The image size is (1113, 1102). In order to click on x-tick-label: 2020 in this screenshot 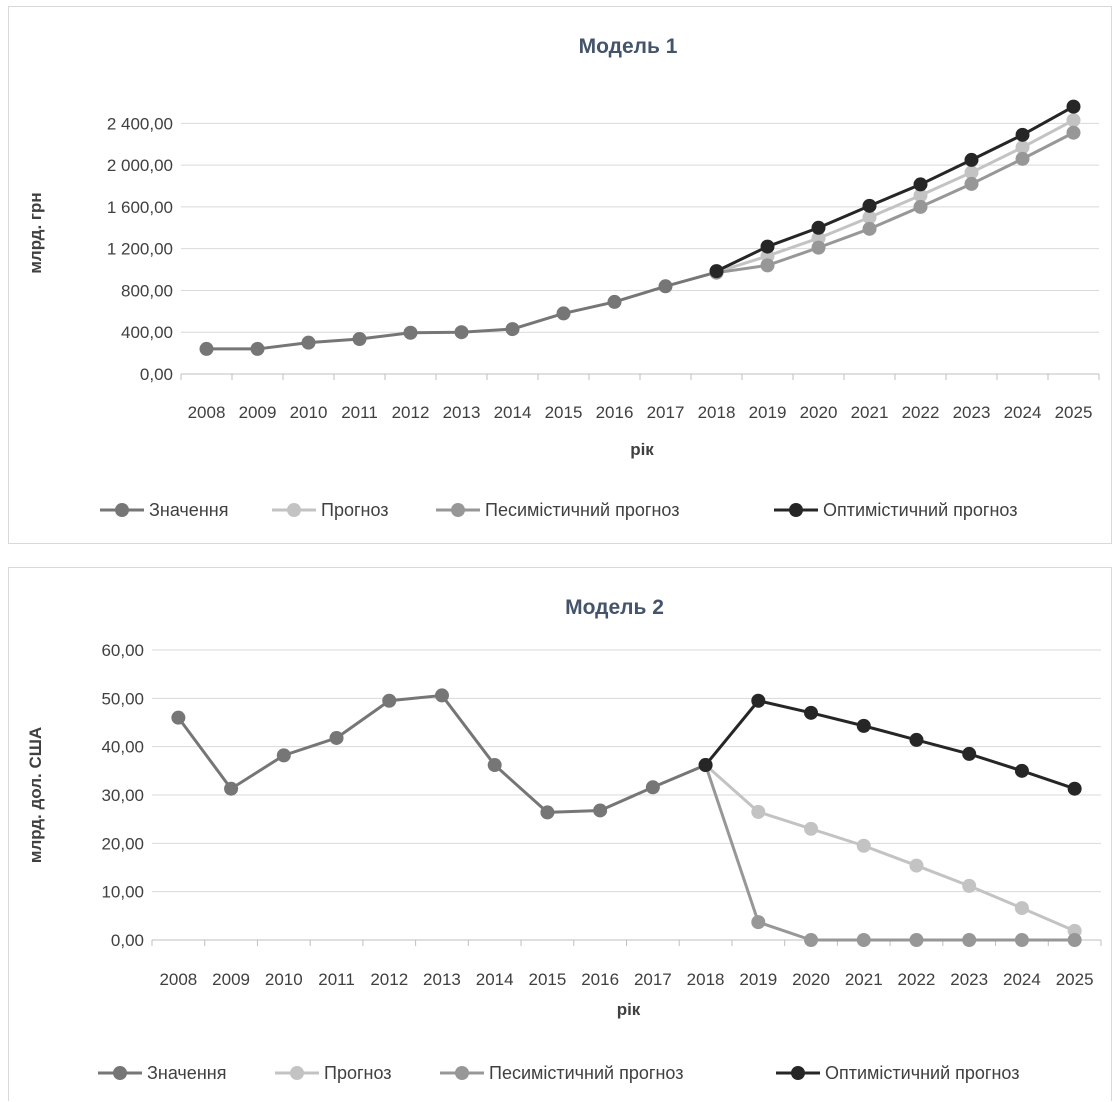, I will do `click(811, 979)`.